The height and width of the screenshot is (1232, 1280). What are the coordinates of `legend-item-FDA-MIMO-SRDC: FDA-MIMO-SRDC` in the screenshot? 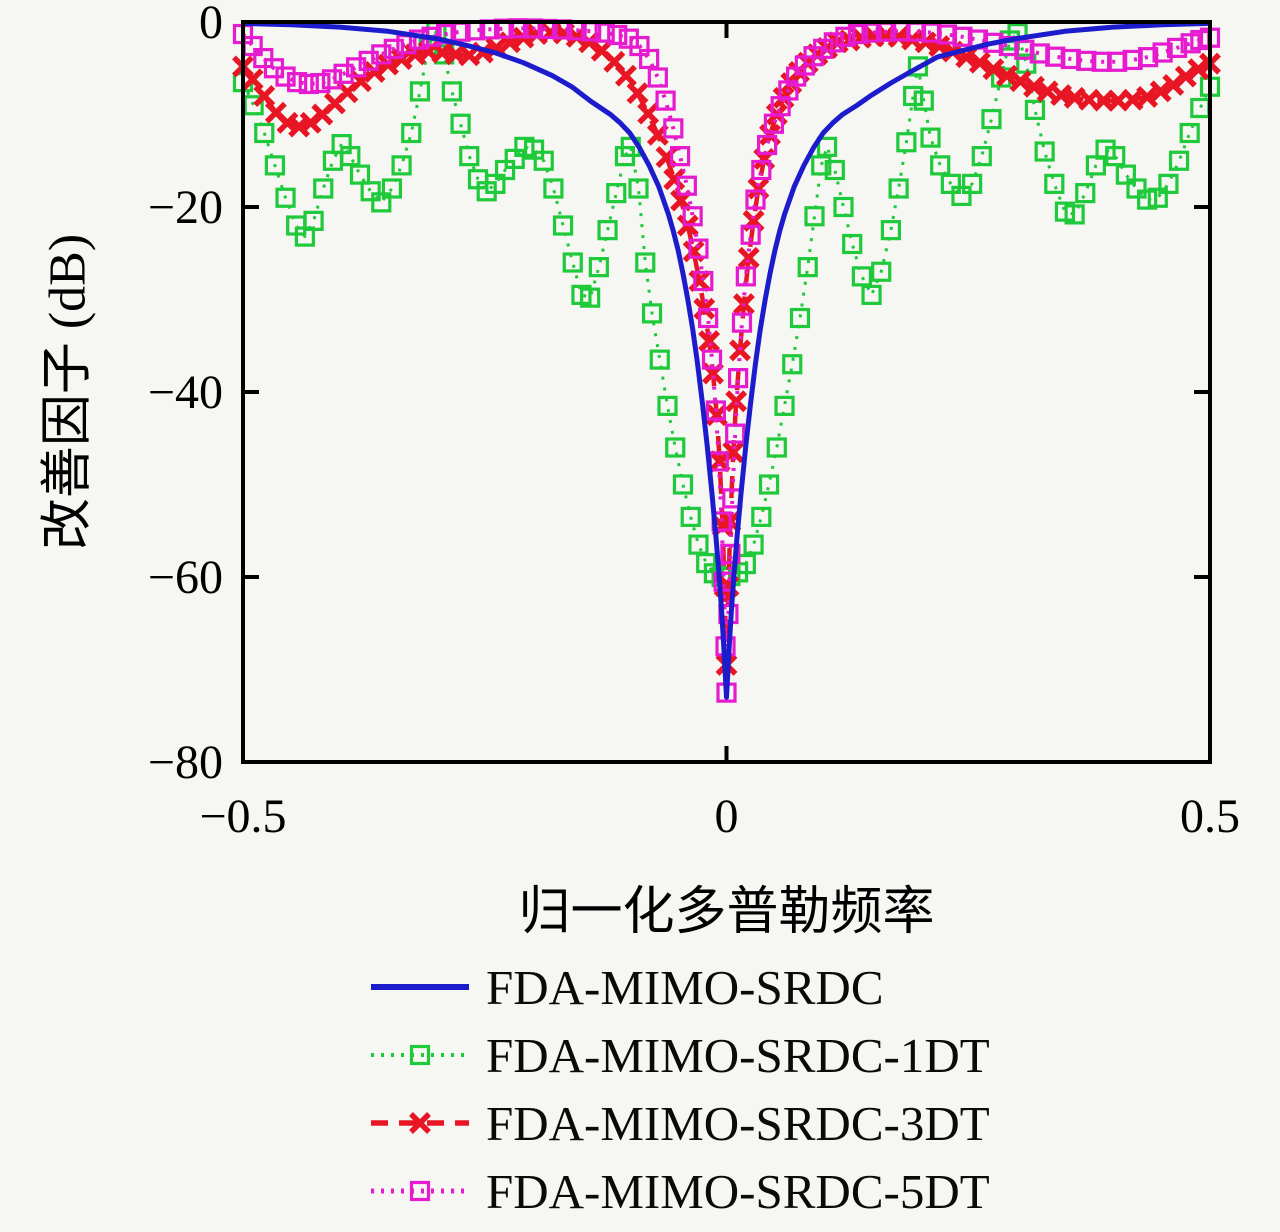 It's located at (679, 987).